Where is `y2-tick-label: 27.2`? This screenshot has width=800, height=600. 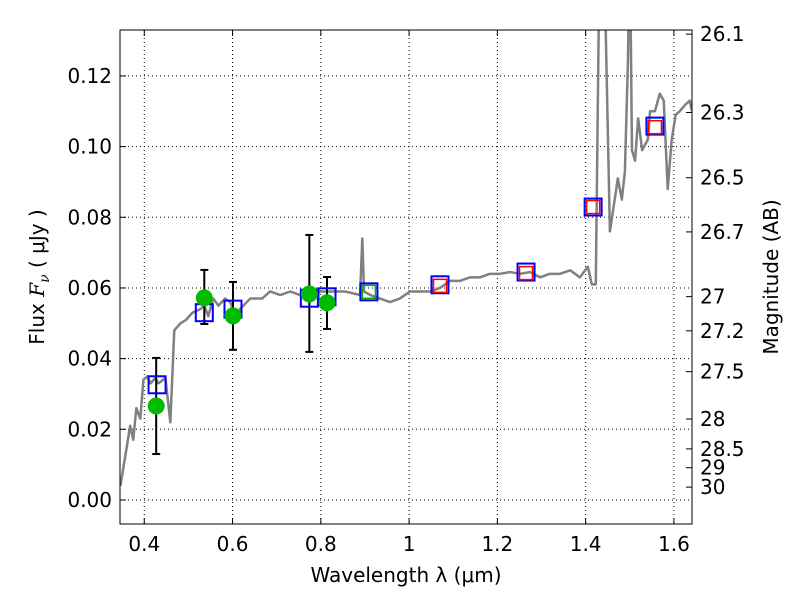 y2-tick-label: 27.2 is located at coordinates (722, 331).